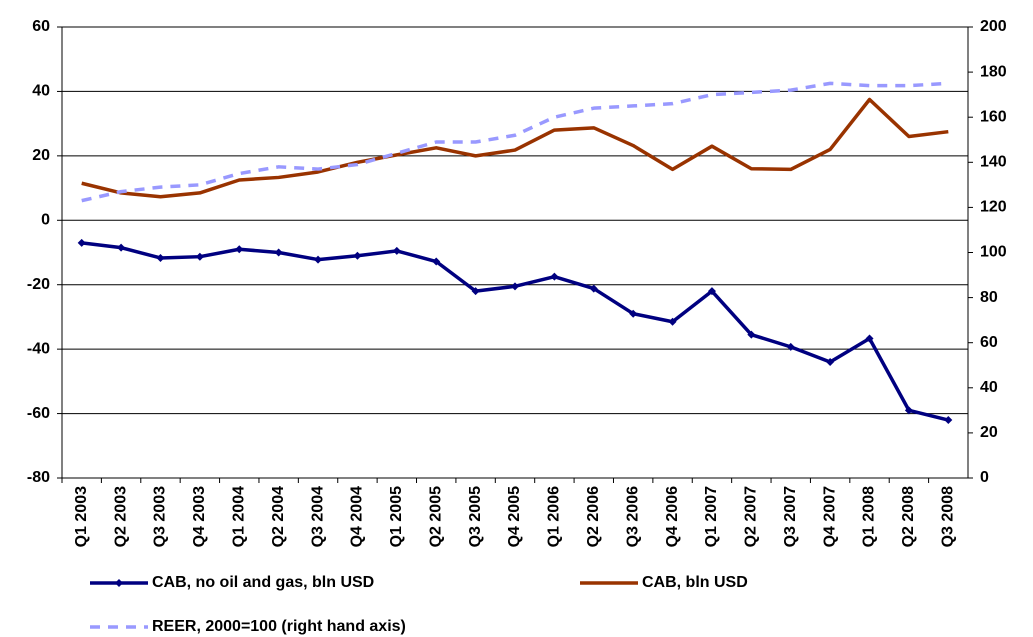 This screenshot has height=637, width=1033. What do you see at coordinates (989, 432) in the screenshot?
I see `y2-tick-label: 20` at bounding box center [989, 432].